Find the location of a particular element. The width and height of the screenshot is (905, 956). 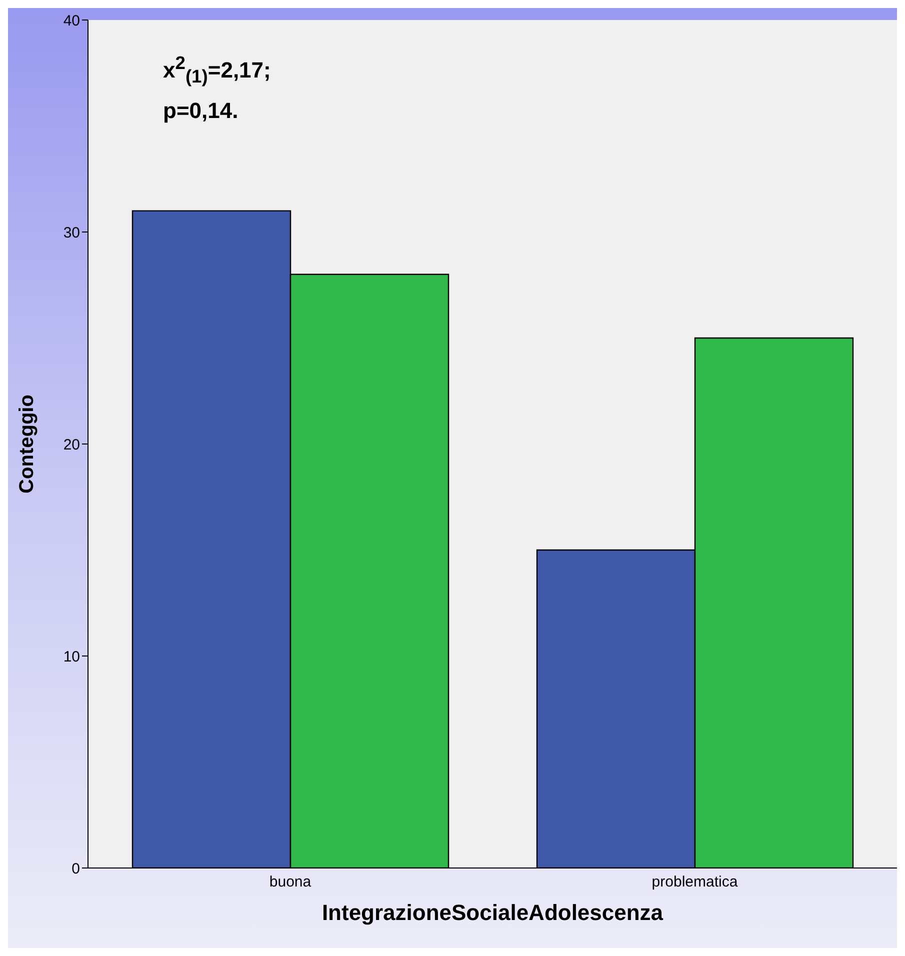

annotation: x$^{2}$$_{(1)}$=2,17; is located at coordinates (217, 70).